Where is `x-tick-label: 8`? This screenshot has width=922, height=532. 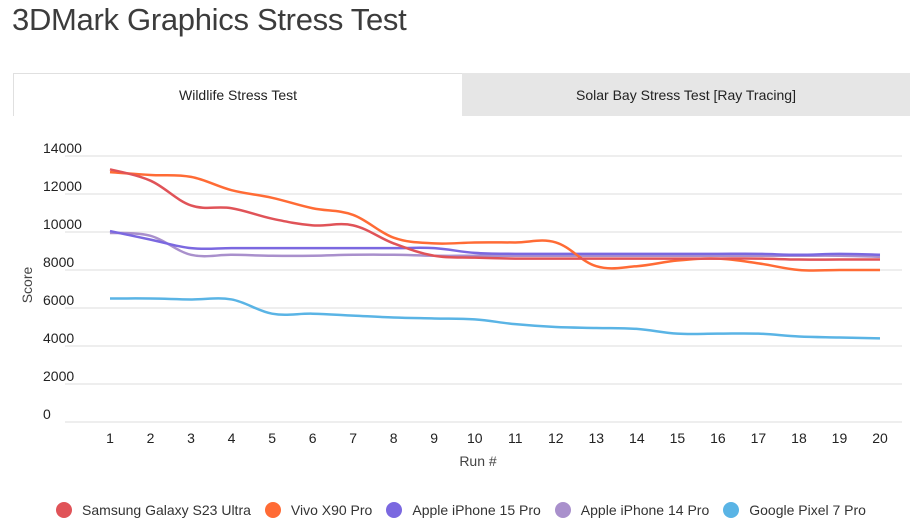
x-tick-label: 8 is located at coordinates (394, 438).